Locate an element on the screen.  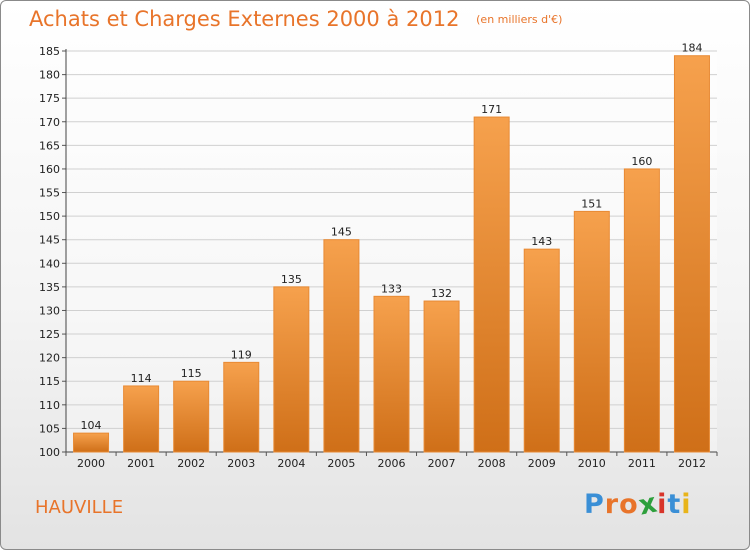
bar-2001 is located at coordinates (141, 419).